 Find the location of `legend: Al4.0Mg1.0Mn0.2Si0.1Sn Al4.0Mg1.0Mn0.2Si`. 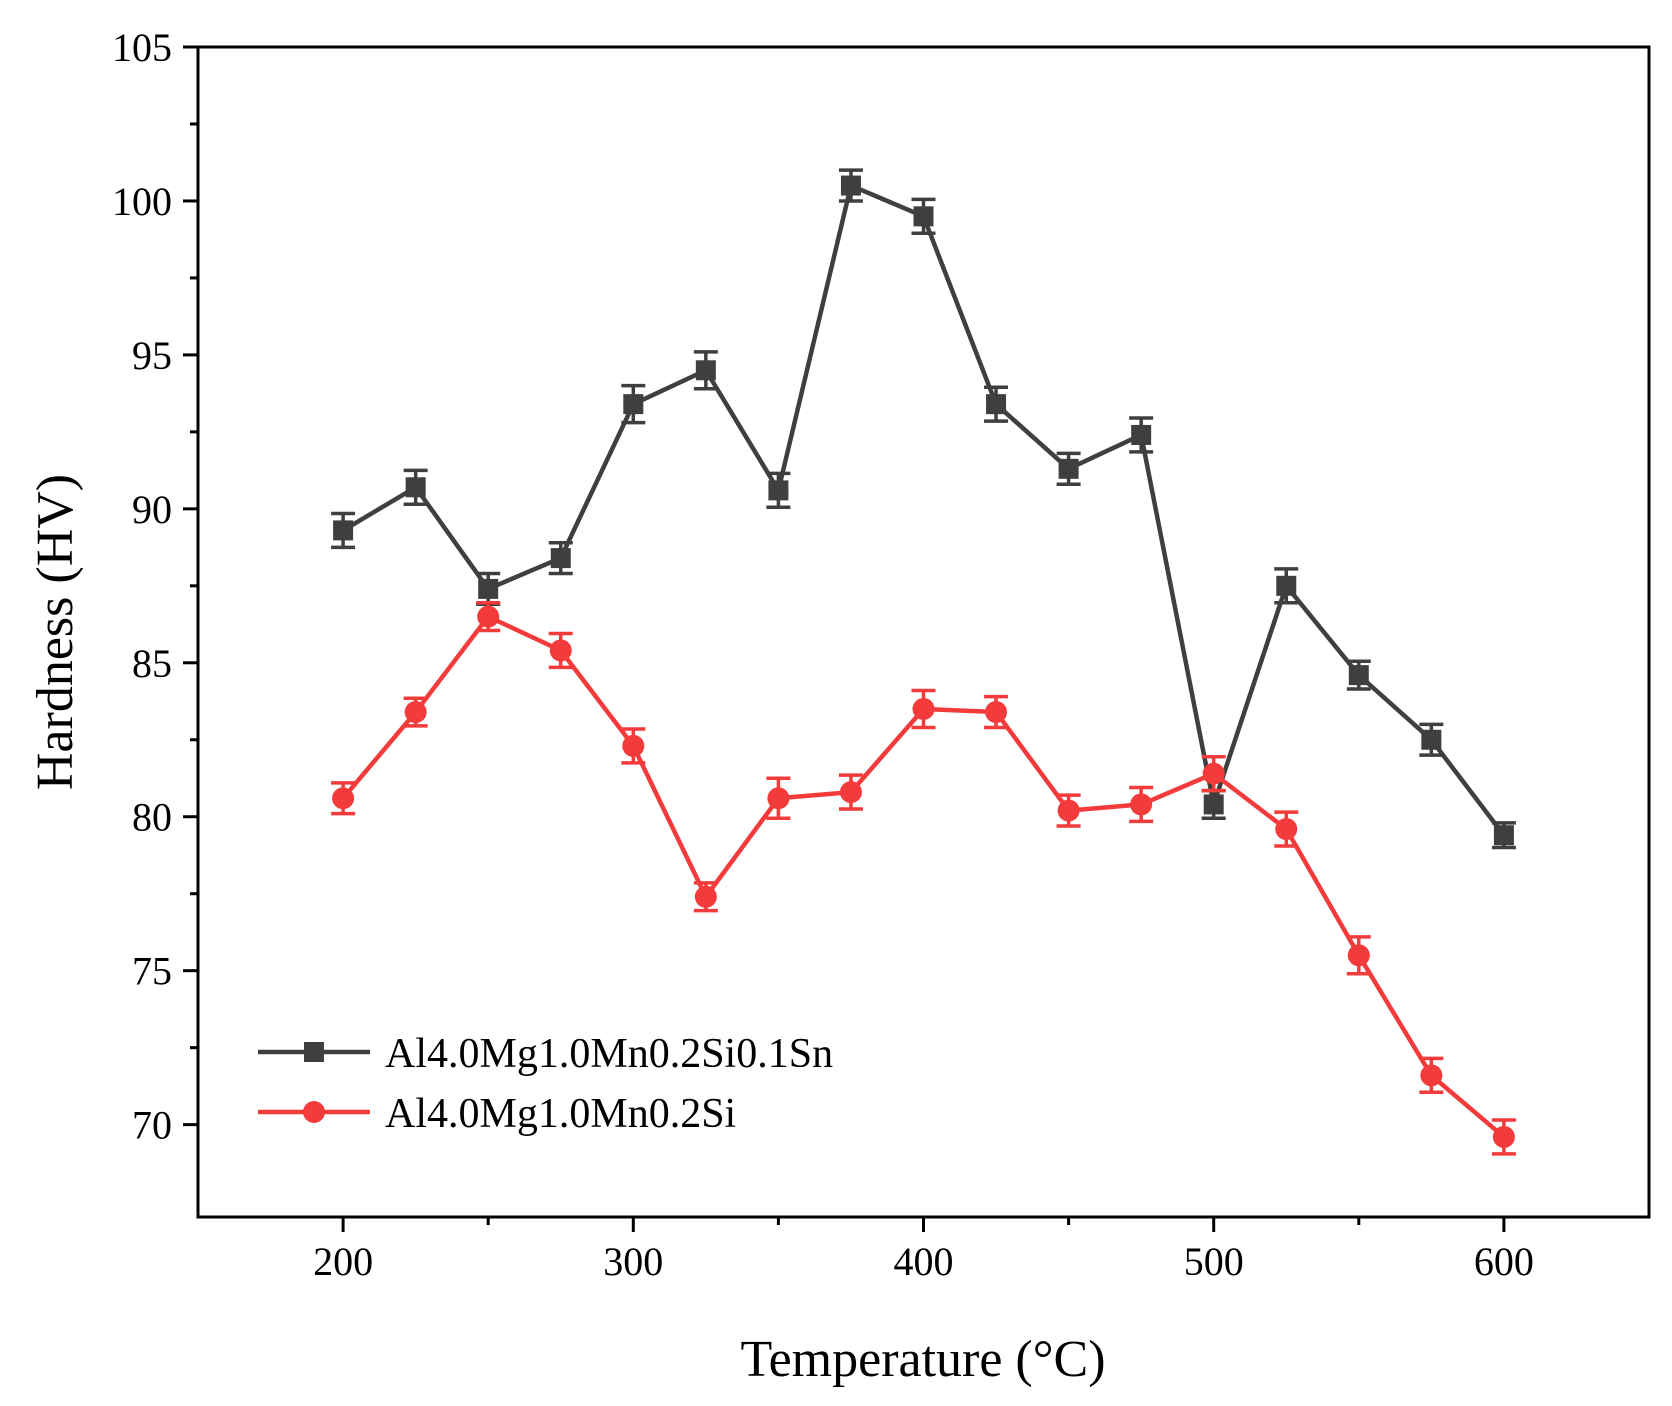

legend: Al4.0Mg1.0Mn0.2Si0.1Sn Al4.0Mg1.0Mn0.2Si is located at coordinates (545, 1084).